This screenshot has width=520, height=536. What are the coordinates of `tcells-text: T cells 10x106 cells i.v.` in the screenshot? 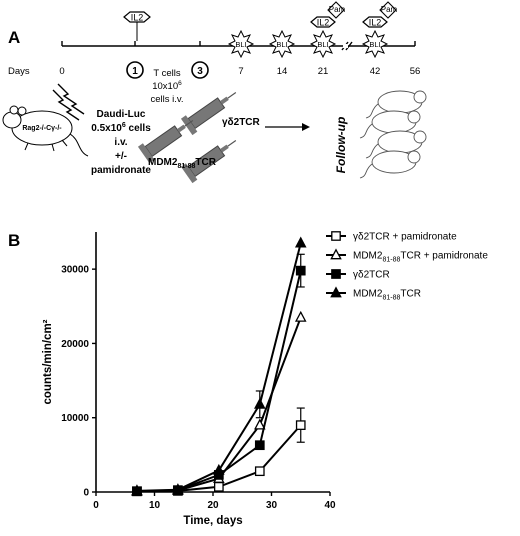 It's located at (166, 86).